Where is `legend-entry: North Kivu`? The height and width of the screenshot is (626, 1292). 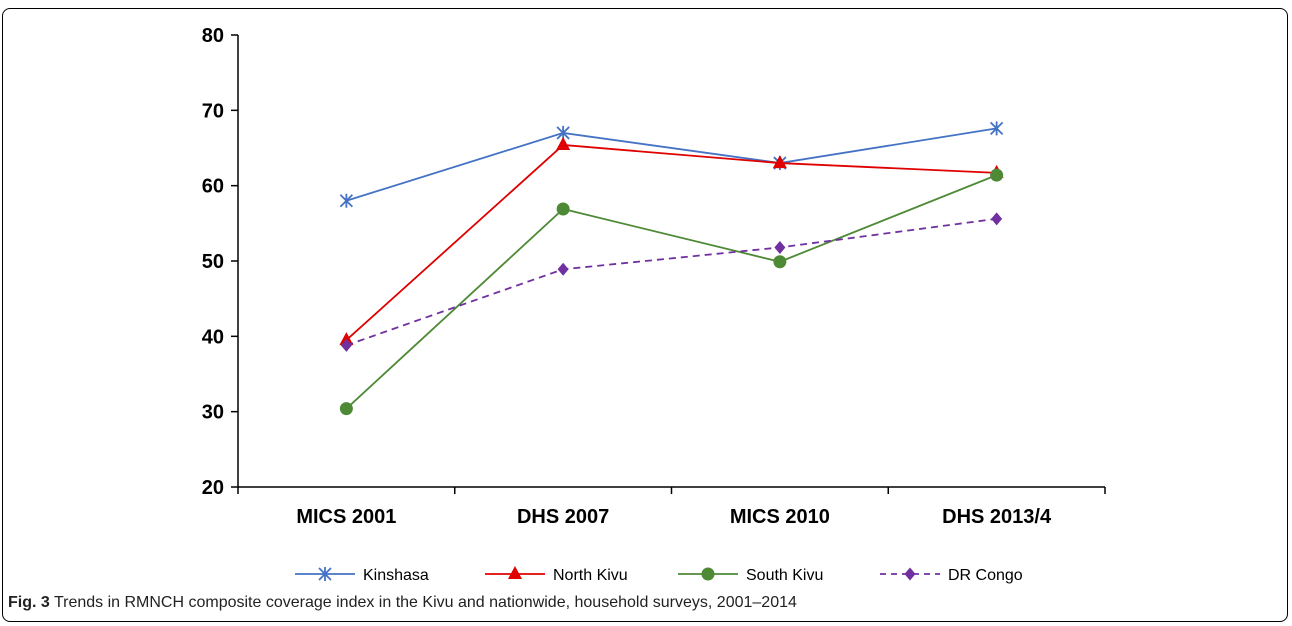 legend-entry: North Kivu is located at coordinates (556, 575).